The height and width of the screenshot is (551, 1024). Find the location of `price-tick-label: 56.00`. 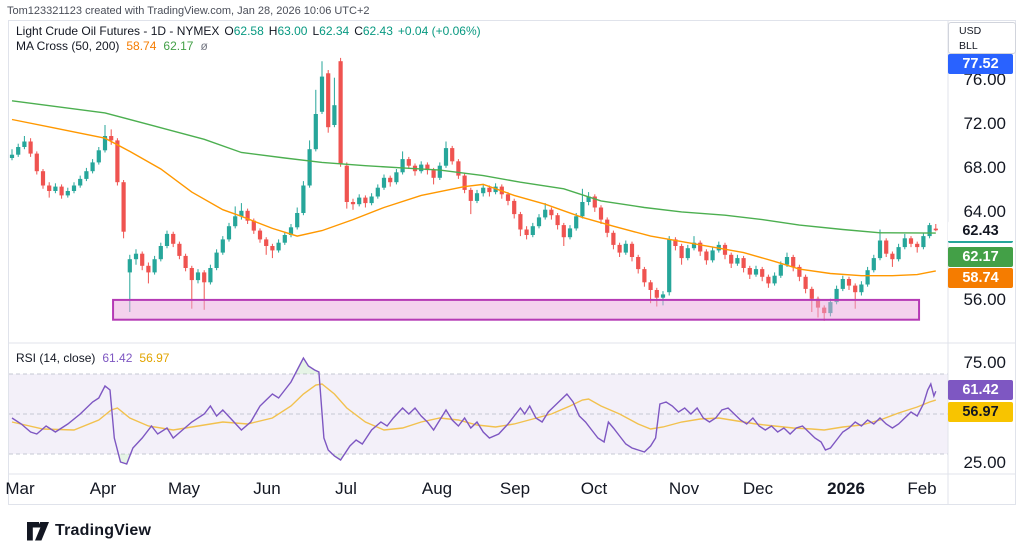

price-tick-label: 56.00 is located at coordinates (984, 299).